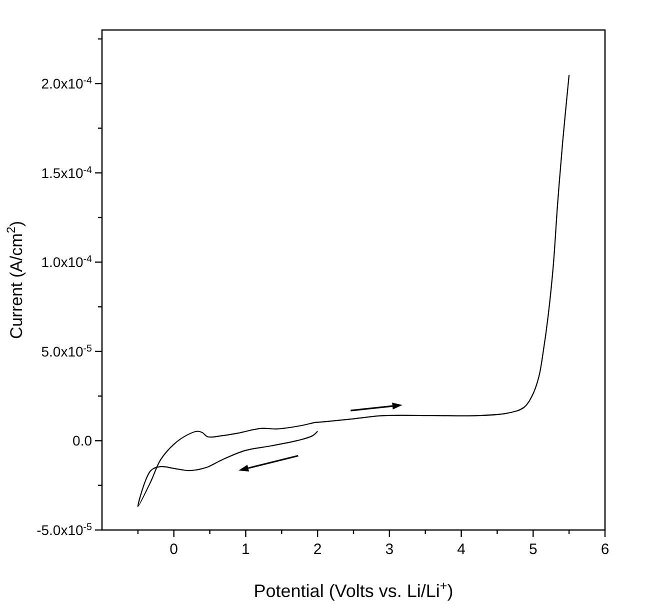 This screenshot has width=652, height=609. I want to click on y-tick-label: 5.0x10$^{-5}$, so click(67, 351).